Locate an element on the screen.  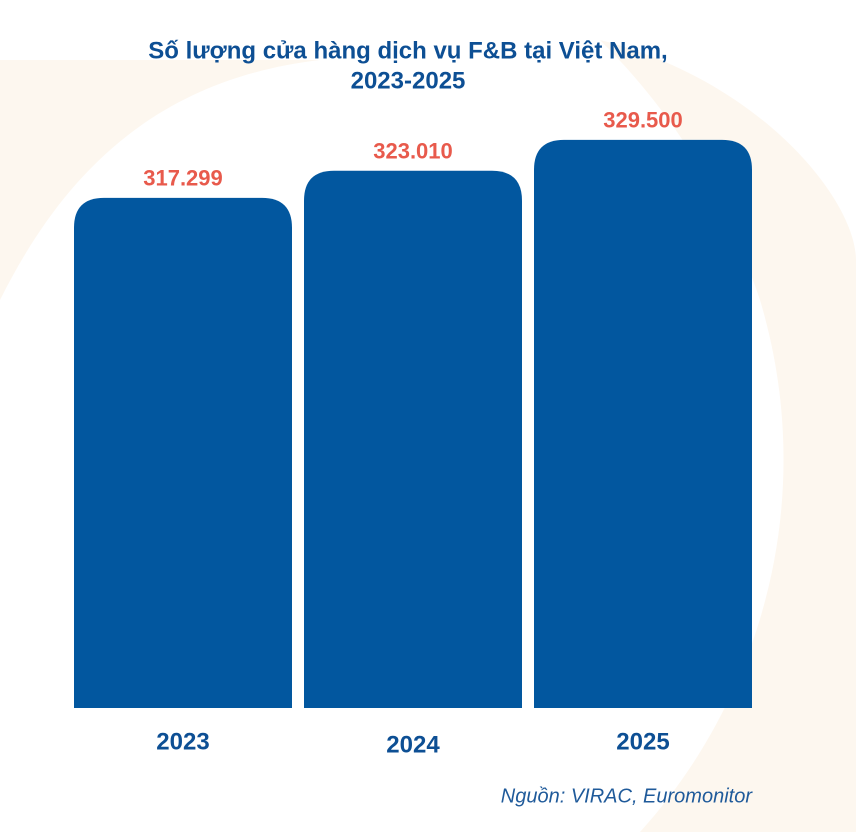
chart-title: 2023-2025 is located at coordinates (408, 80).